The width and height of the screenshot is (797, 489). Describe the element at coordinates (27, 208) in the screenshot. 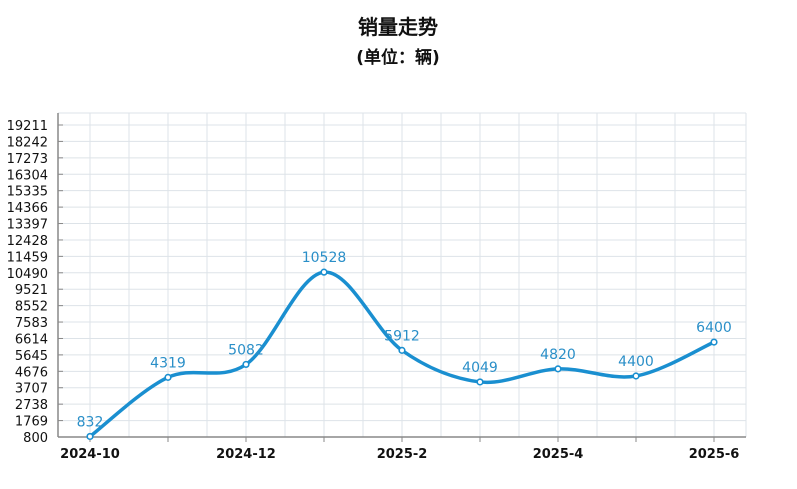

I see `y-tick-label: 14366` at that location.